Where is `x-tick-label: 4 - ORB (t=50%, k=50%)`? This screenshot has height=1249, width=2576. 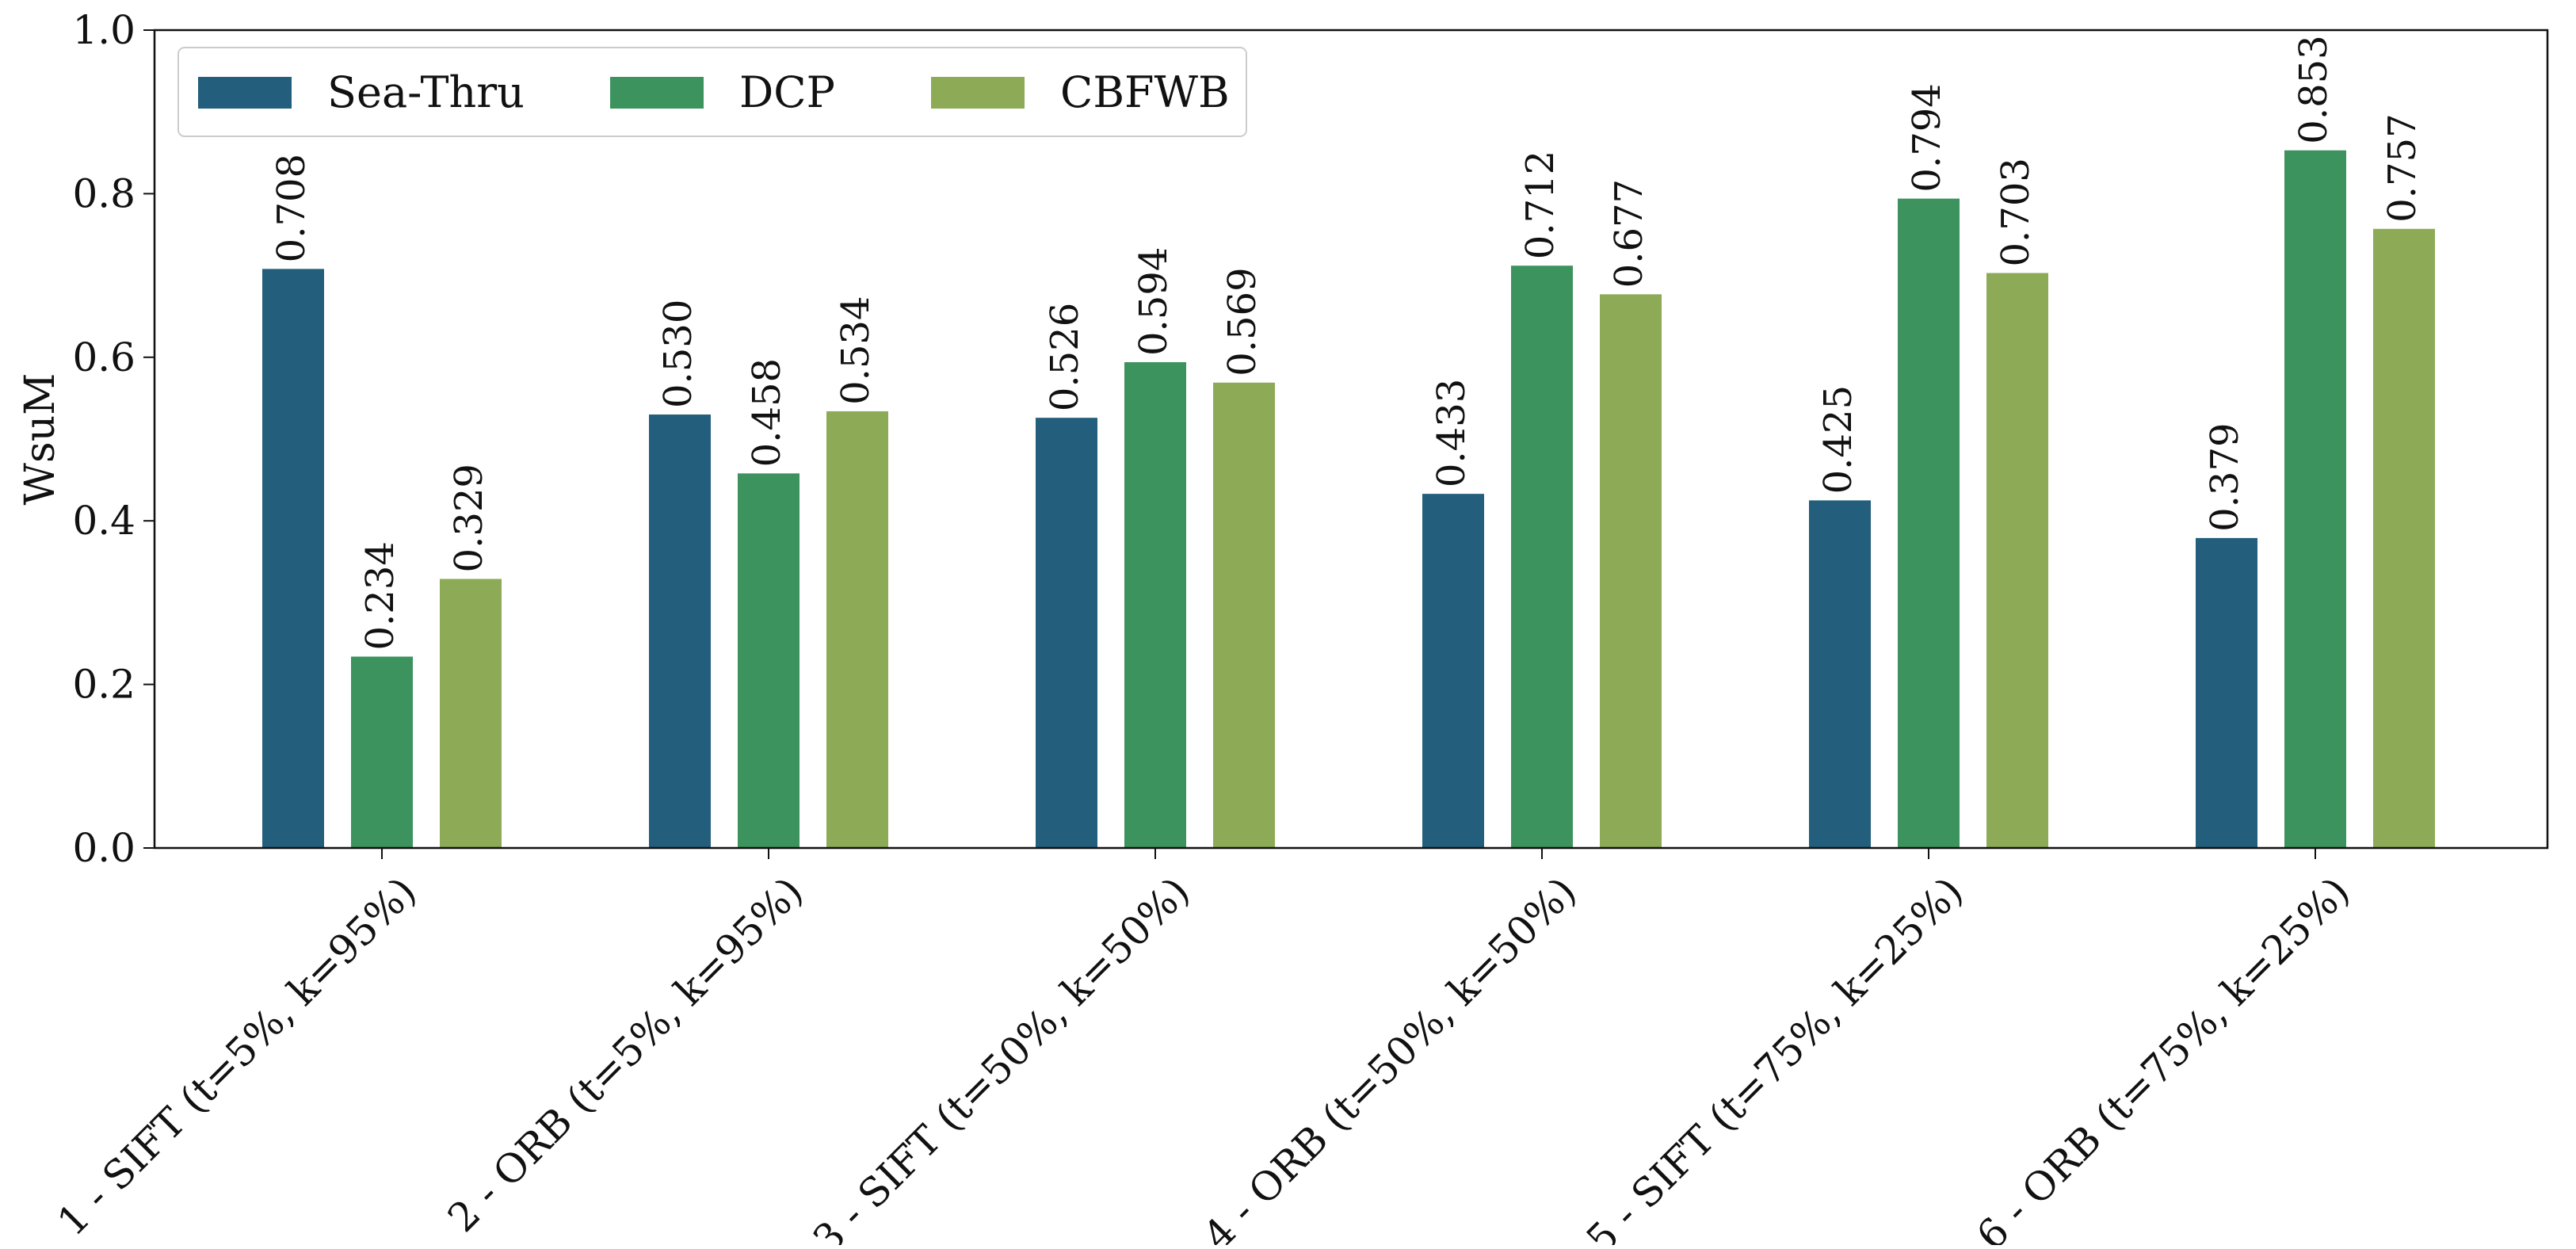
x-tick-label: 4 - ORB (t=50%, k=50%) is located at coordinates (1390, 1056).